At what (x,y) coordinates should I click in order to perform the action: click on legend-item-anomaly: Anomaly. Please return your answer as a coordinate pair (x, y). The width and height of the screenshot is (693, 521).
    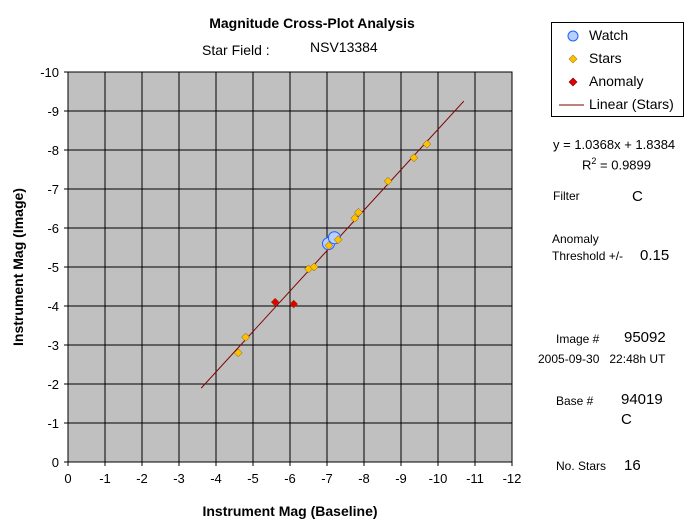
    Looking at the image, I should click on (617, 81).